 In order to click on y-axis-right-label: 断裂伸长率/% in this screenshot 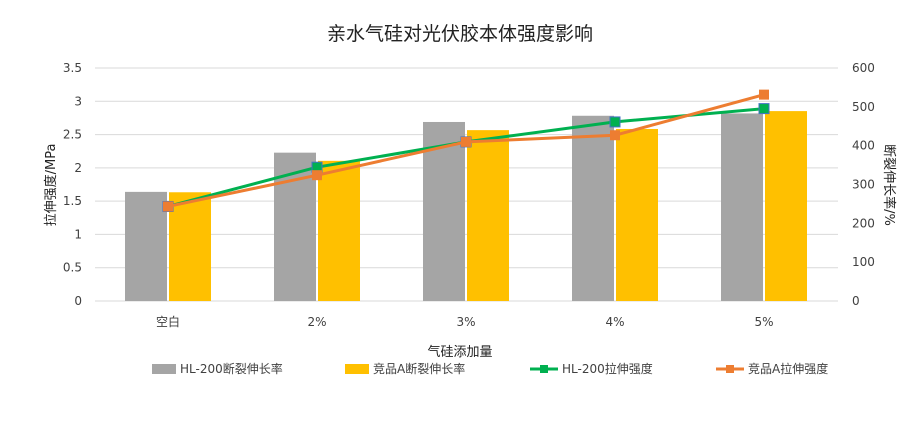, I will do `click(889, 185)`.